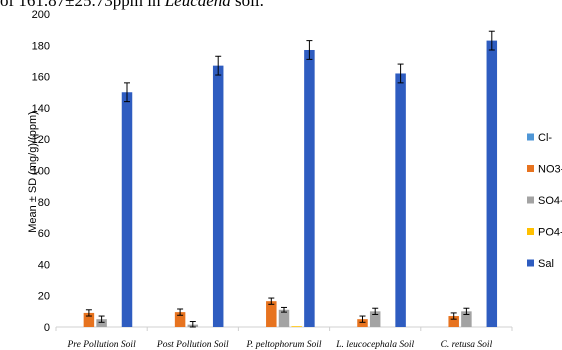 This screenshot has height=350, width=562. What do you see at coordinates (550, 201) in the screenshot?
I see `legend-label: SO4-` at bounding box center [550, 201].